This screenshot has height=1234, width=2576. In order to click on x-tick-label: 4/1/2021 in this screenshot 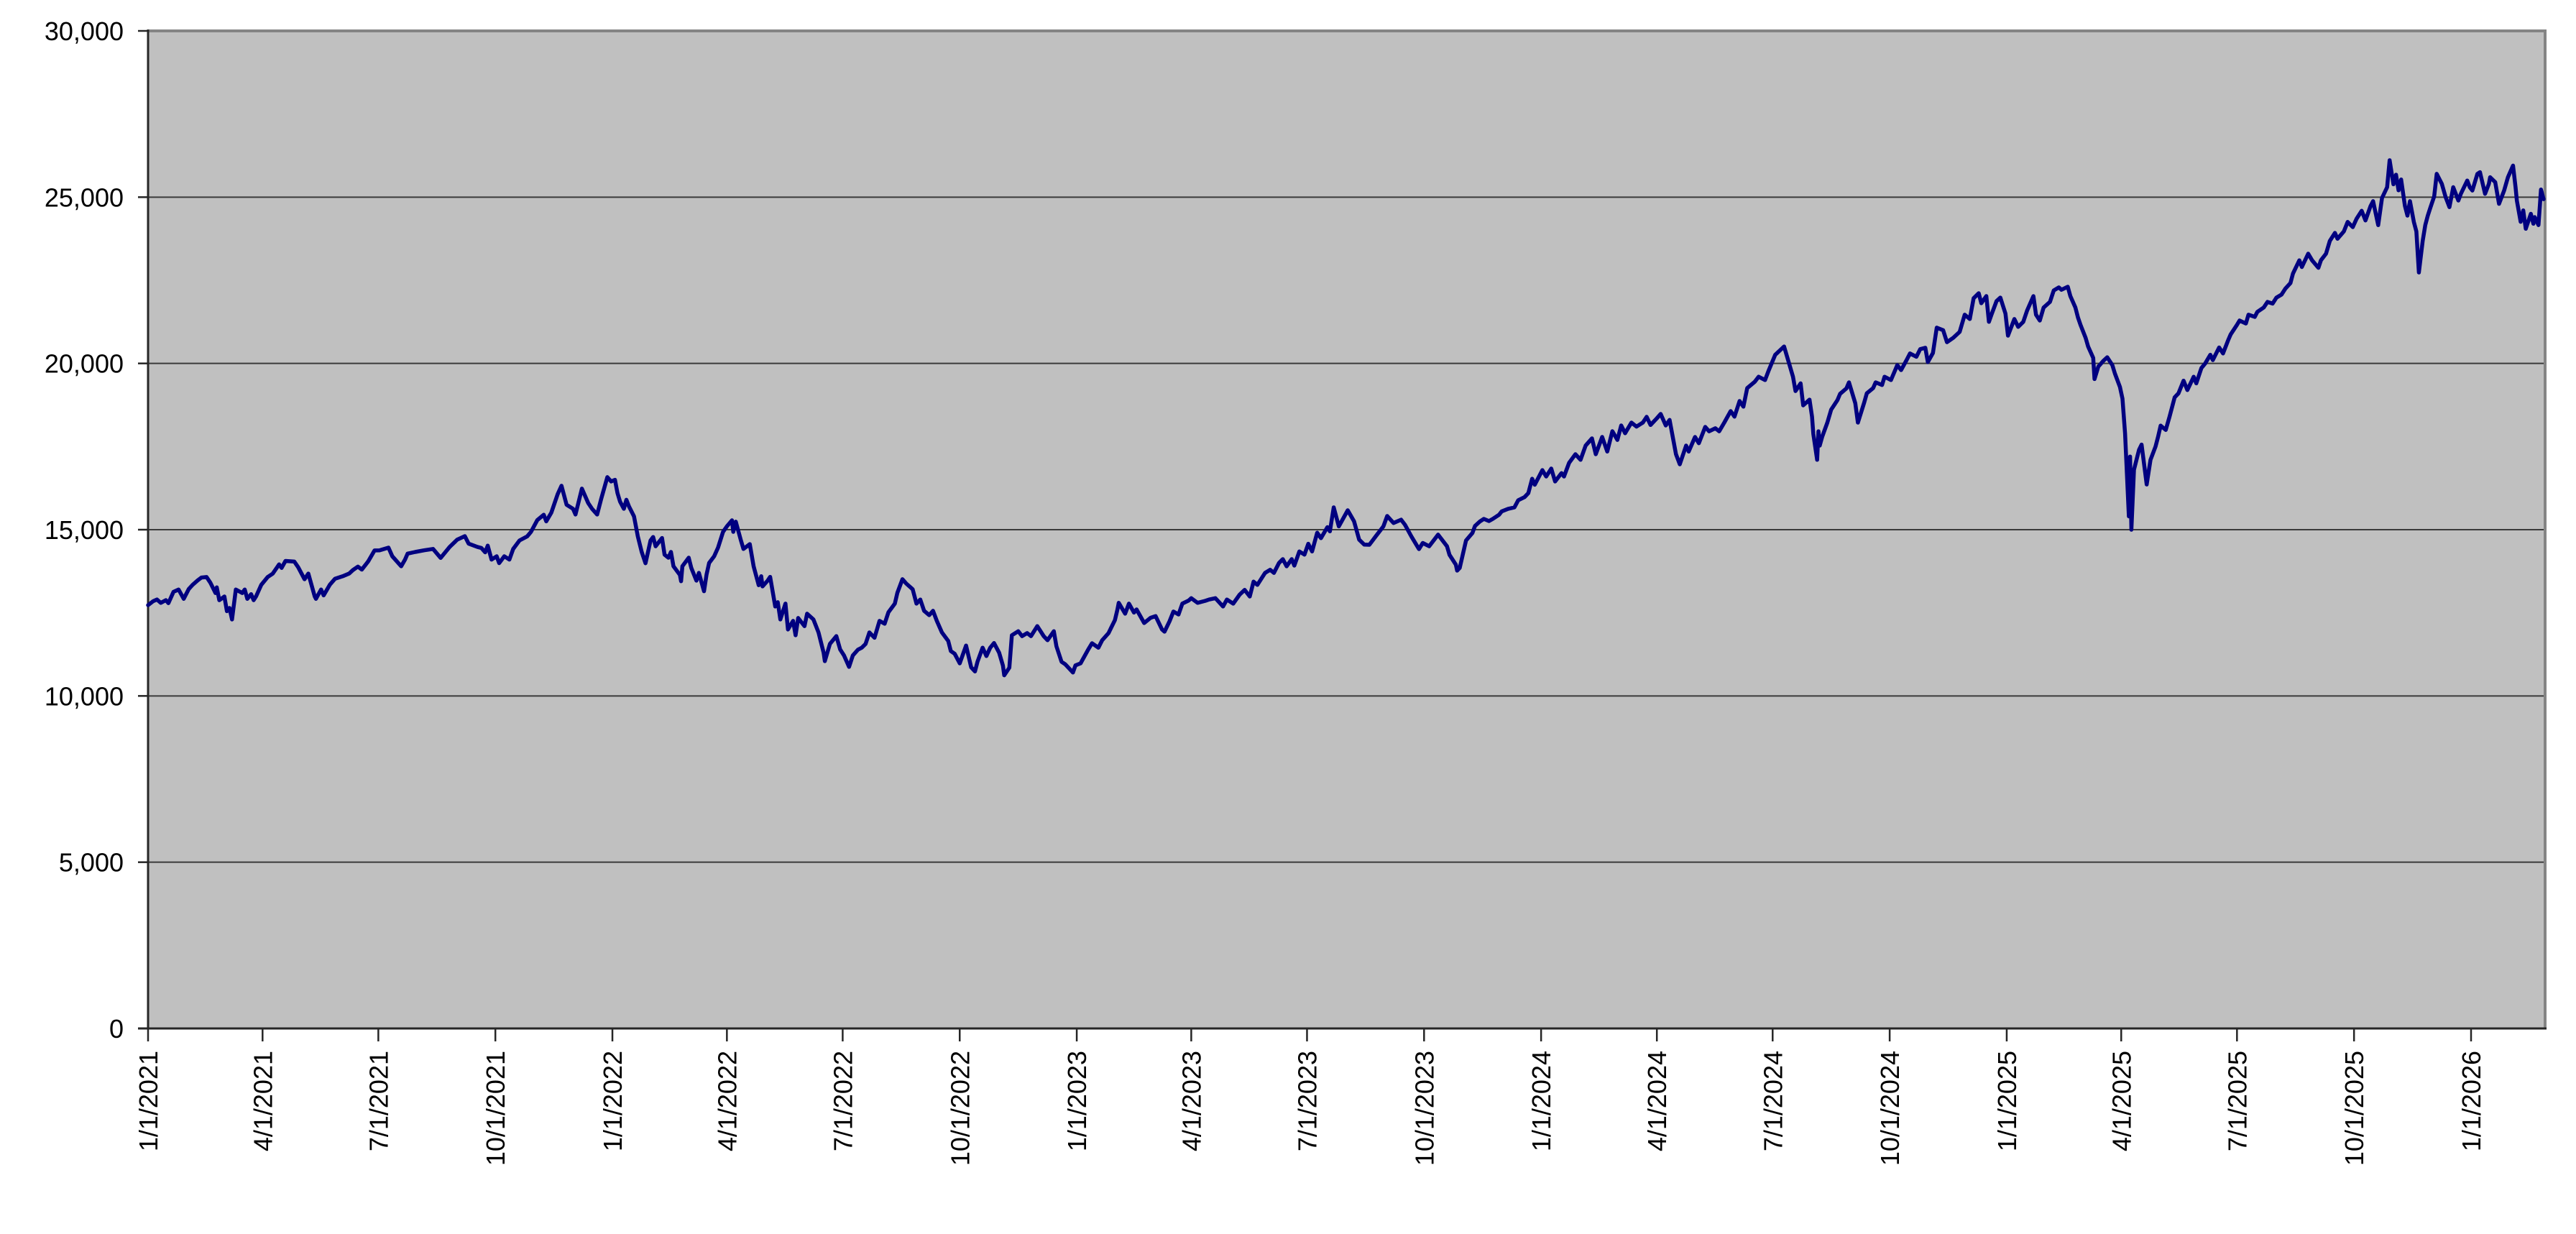, I will do `click(262, 1101)`.